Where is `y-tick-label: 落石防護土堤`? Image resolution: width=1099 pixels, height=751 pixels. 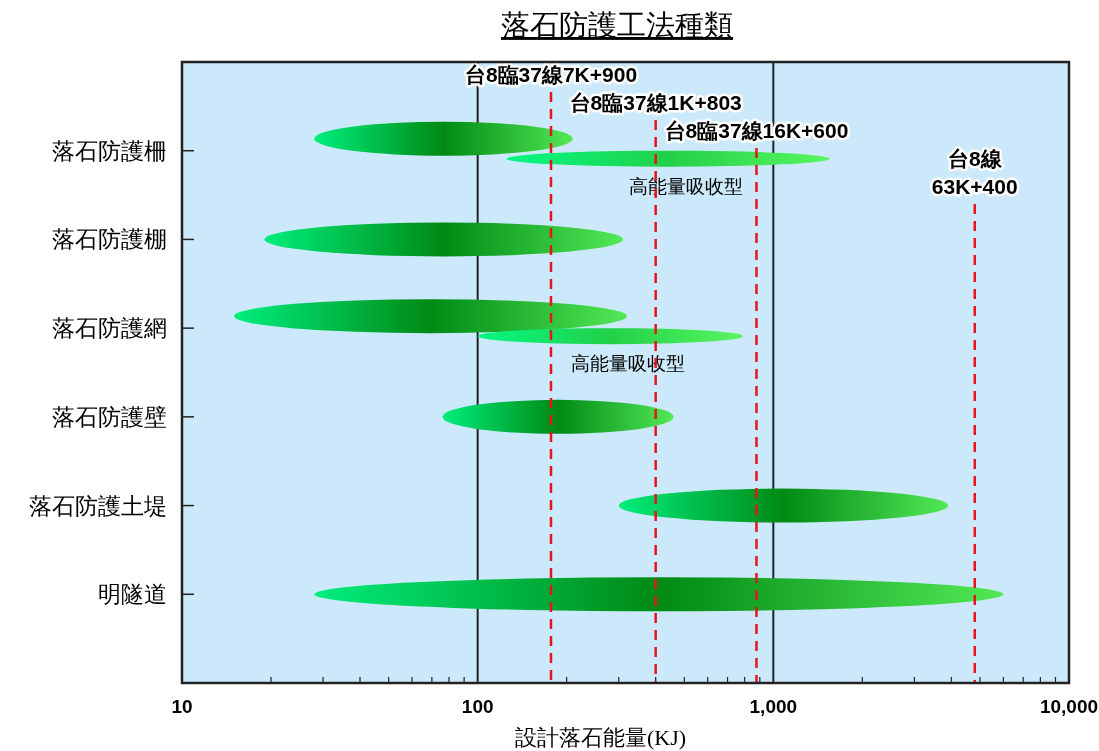 y-tick-label: 落石防護土堤 is located at coordinates (98, 506).